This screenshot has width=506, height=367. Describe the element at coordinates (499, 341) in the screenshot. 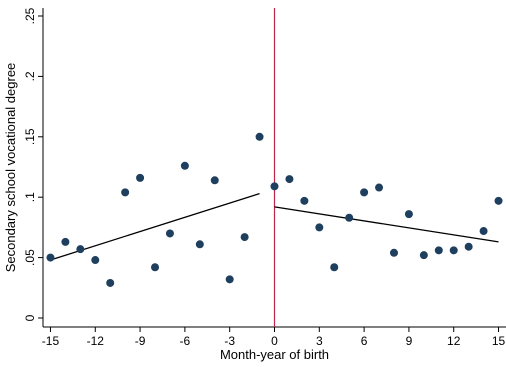

I see `x-tick-label: 15` at that location.